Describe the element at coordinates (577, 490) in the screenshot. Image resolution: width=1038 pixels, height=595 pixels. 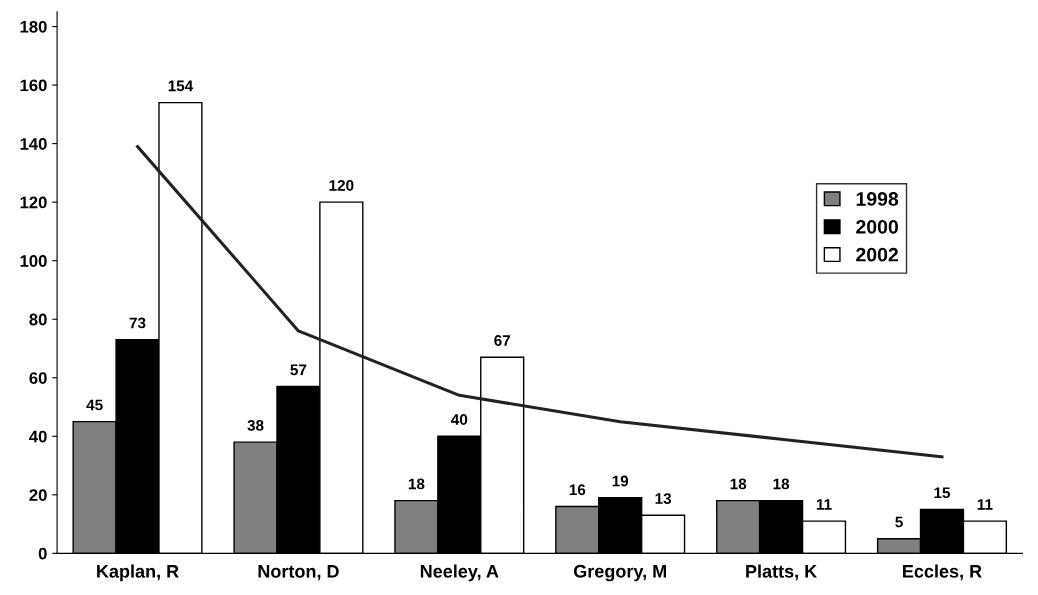
I see `data-label: 16` at that location.